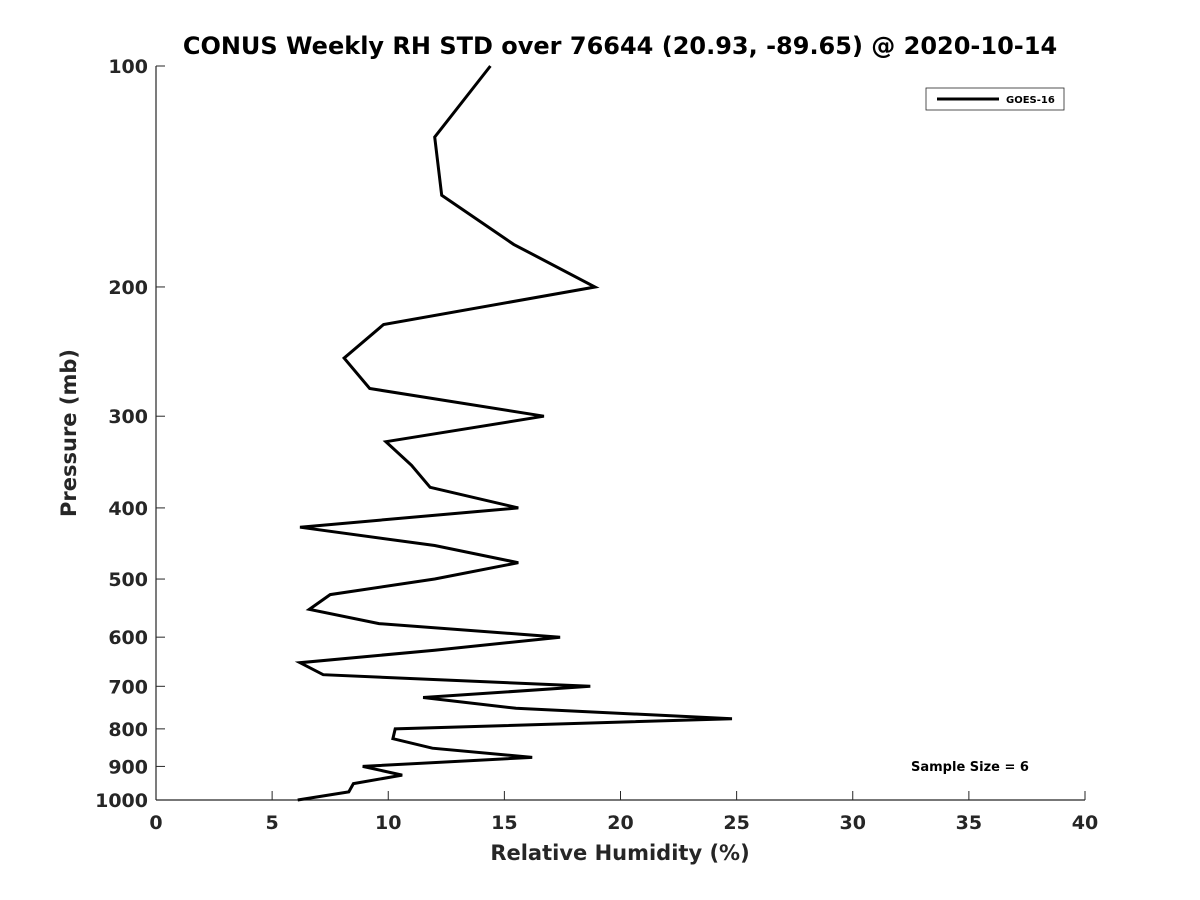 The width and height of the screenshot is (1200, 900). Describe the element at coordinates (128, 730) in the screenshot. I see `y-tick-label: 800` at that location.